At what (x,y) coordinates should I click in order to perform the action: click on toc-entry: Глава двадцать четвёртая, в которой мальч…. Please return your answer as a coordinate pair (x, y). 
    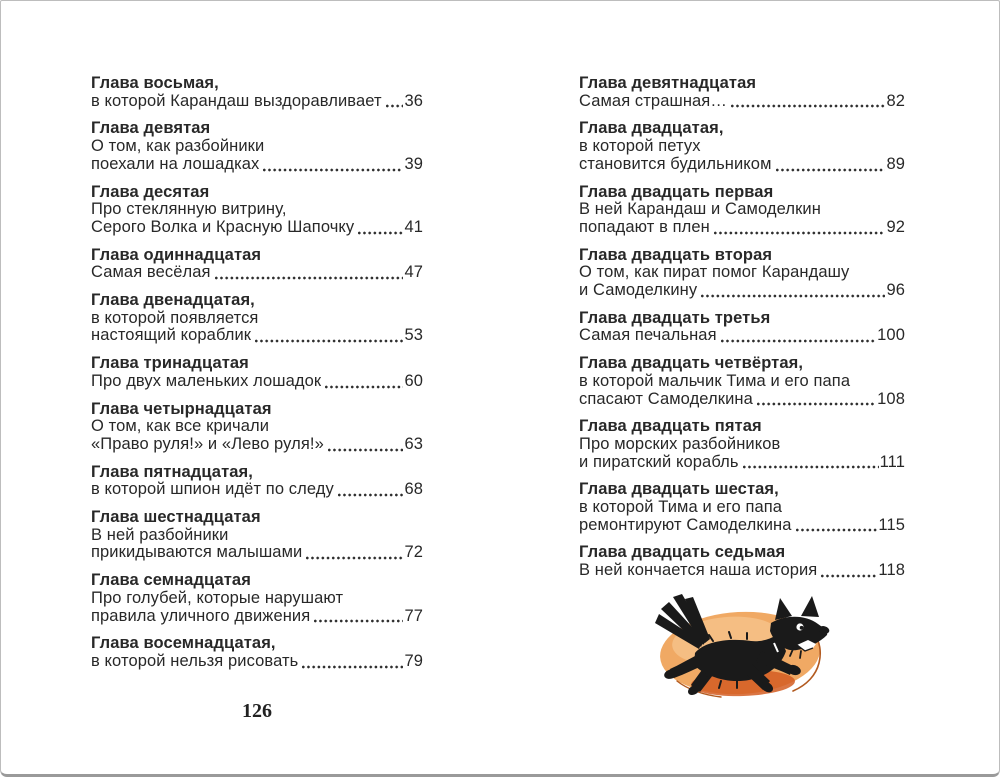
    Looking at the image, I should click on (742, 381).